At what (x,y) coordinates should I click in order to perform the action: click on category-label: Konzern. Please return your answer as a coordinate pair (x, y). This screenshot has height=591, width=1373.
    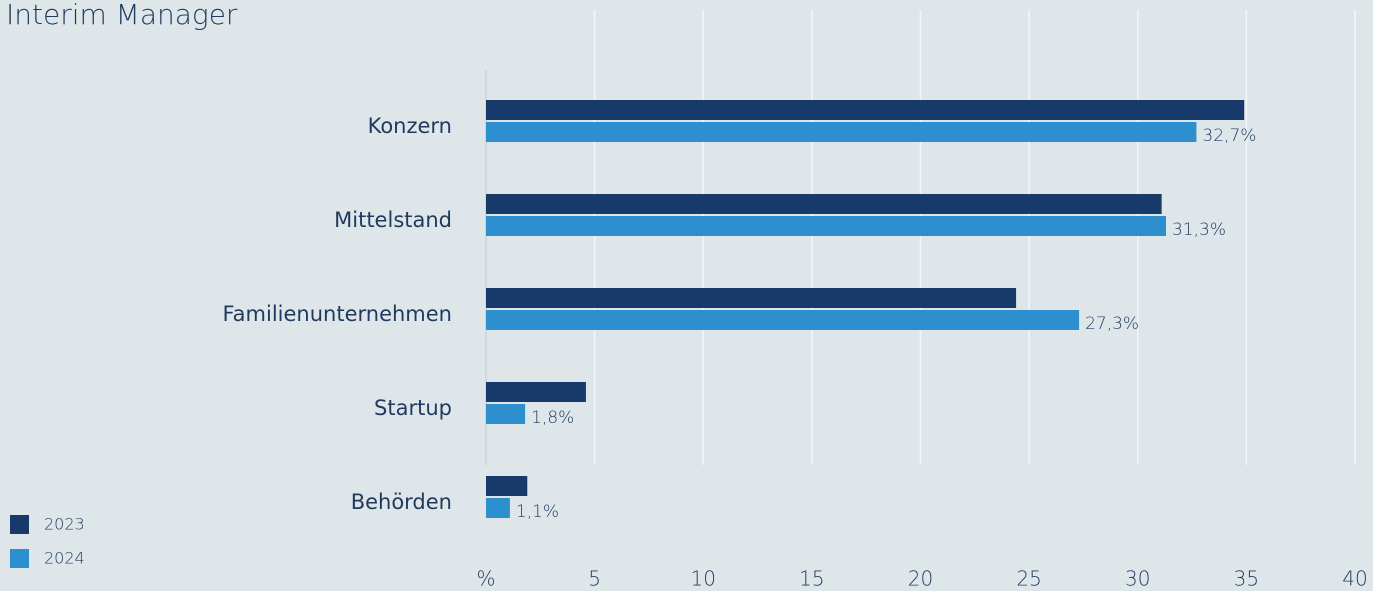
    Looking at the image, I should click on (410, 126).